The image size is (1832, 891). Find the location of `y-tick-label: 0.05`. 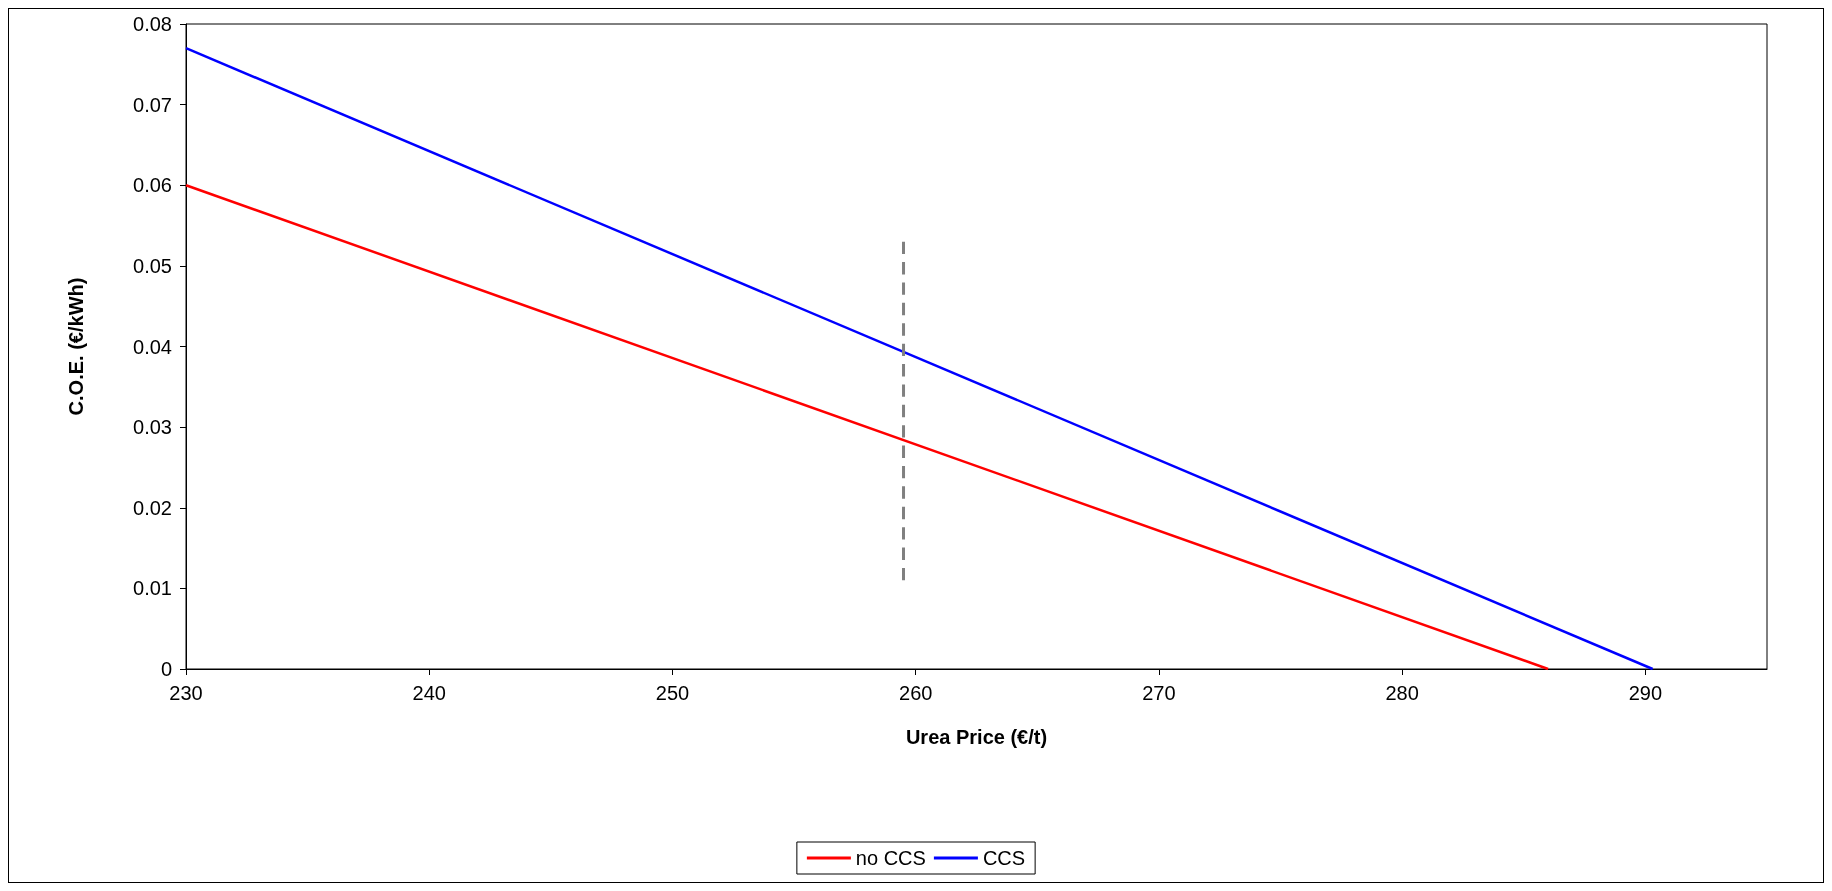

y-tick-label: 0.05 is located at coordinates (152, 265).